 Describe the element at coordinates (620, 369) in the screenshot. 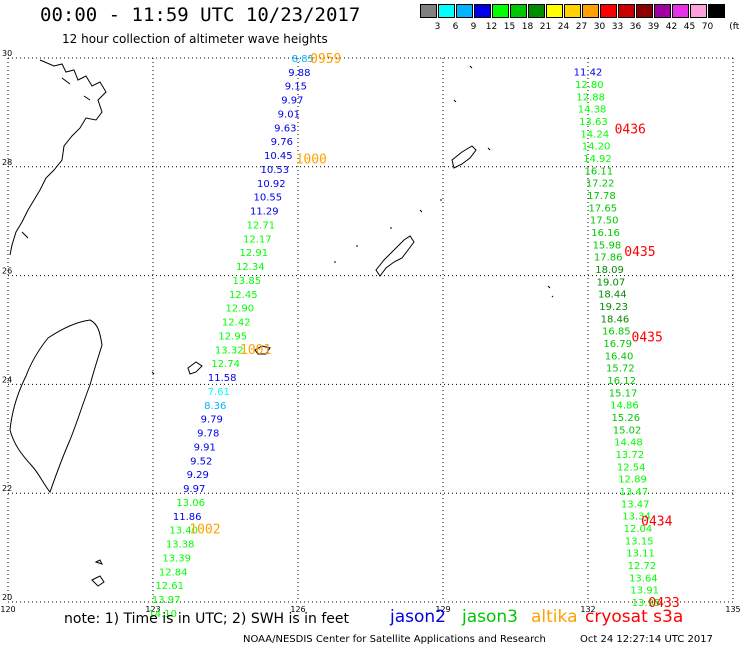

I see `swh-value: 15.72` at that location.